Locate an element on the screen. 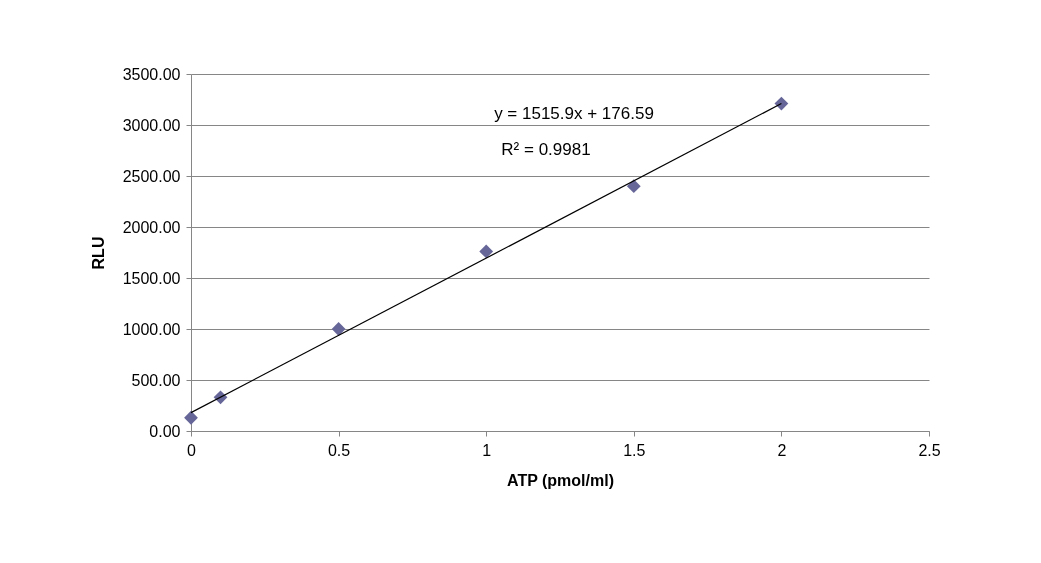  x-tick-label: 2.5 is located at coordinates (929, 450).